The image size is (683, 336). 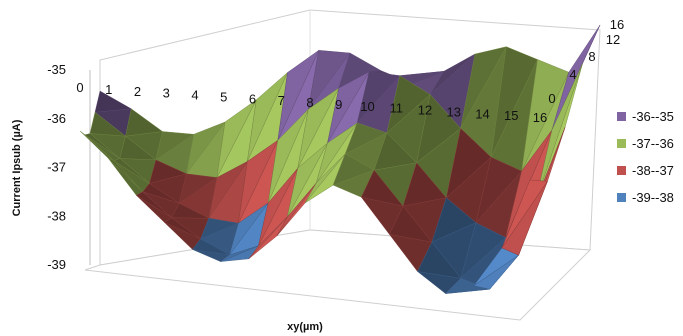 What do you see at coordinates (223, 96) in the screenshot?
I see `x-tick-label: 5` at bounding box center [223, 96].